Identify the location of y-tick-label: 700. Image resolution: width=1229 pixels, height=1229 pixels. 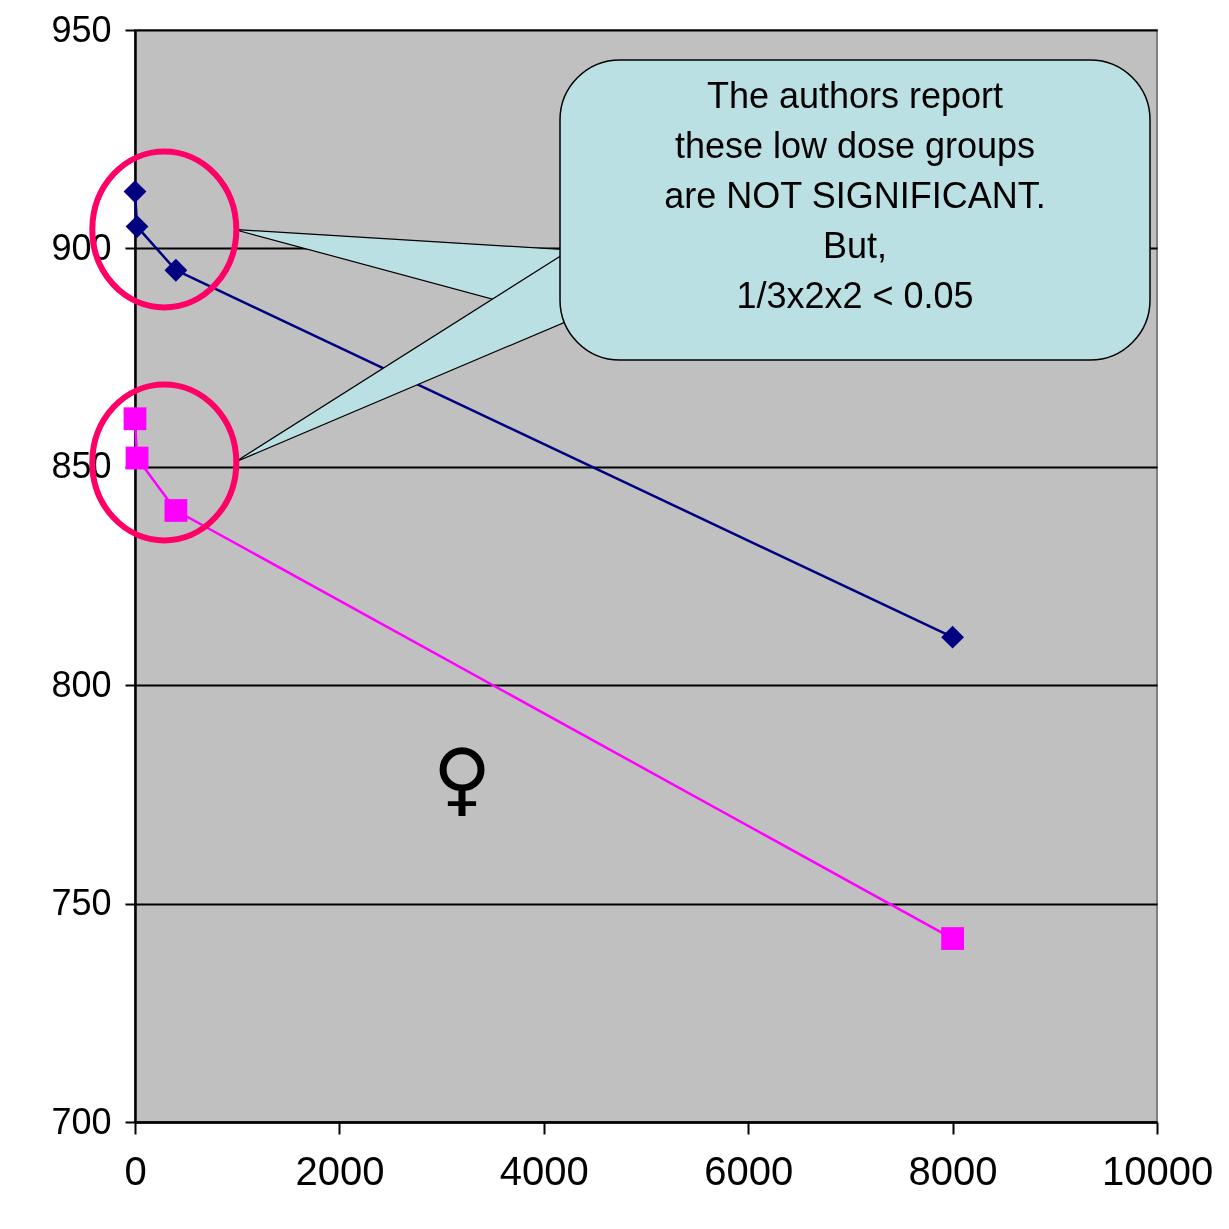
(81, 1121).